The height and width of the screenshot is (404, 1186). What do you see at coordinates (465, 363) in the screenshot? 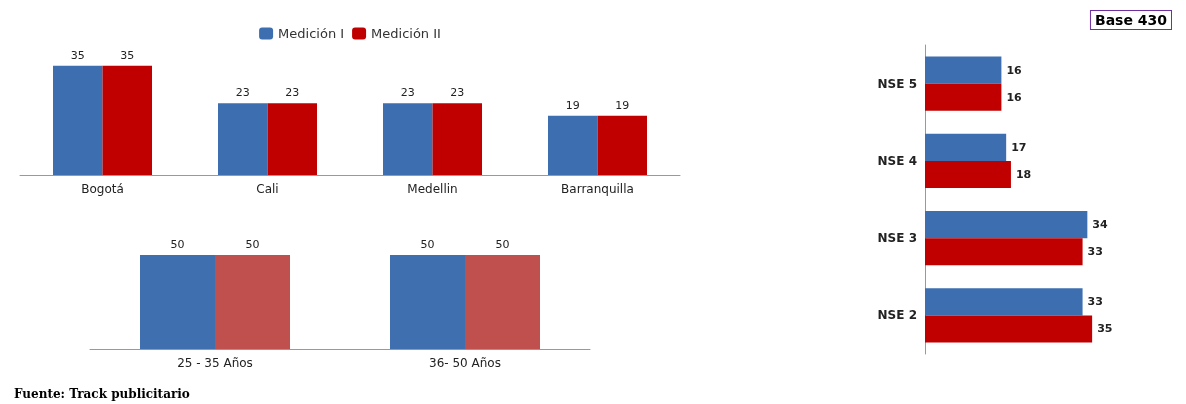
I see `x-tick-label: 36- 50 Años` at bounding box center [465, 363].